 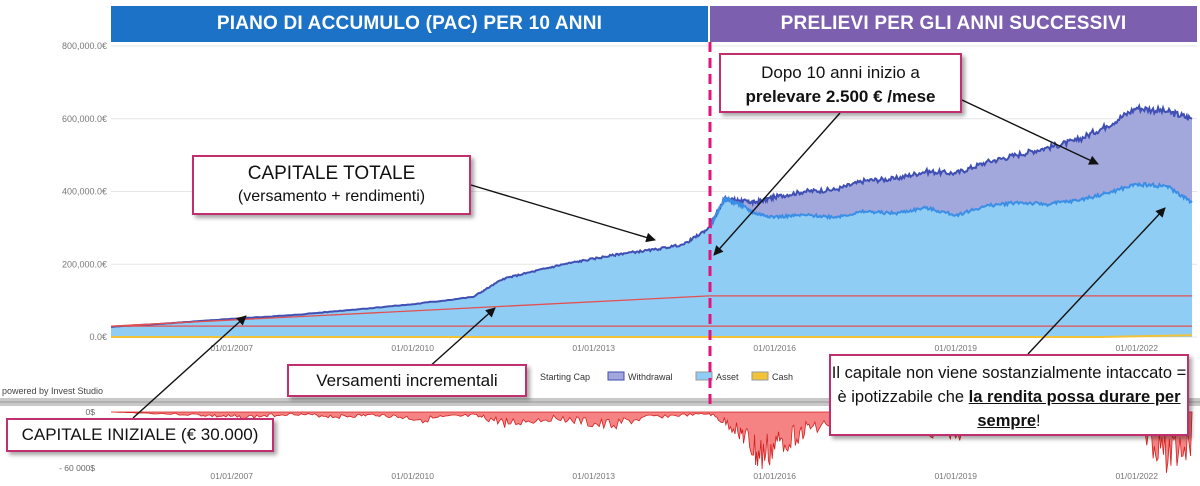 What do you see at coordinates (407, 380) in the screenshot?
I see `callout-incremental-deposits: Versamenti incrementali` at bounding box center [407, 380].